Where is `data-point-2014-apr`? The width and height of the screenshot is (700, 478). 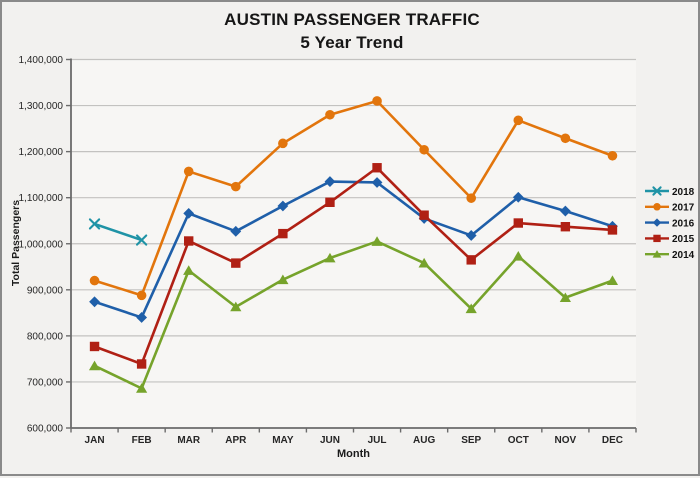
data-point-2014-apr is located at coordinates (236, 306).